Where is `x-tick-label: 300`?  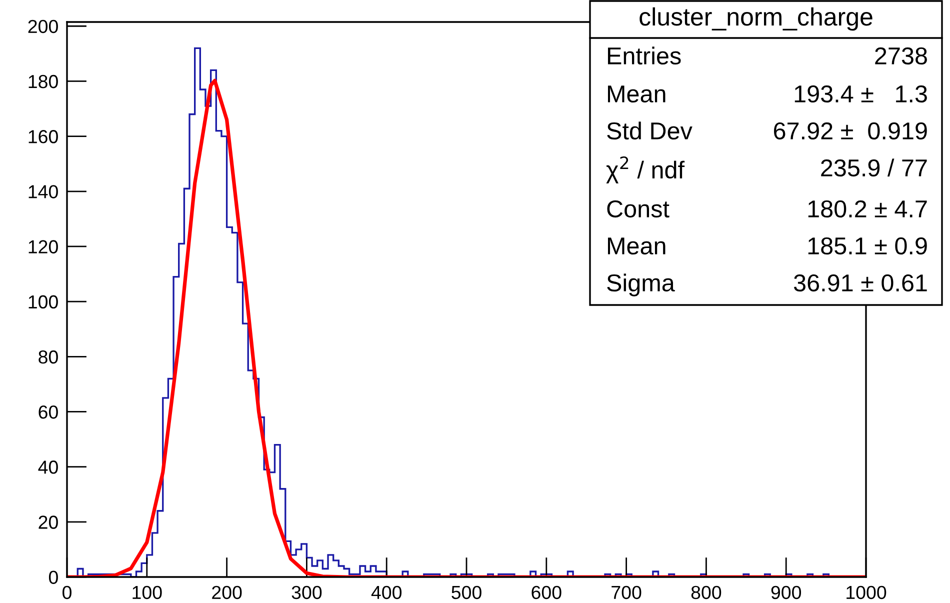 x-tick-label: 300 is located at coordinates (307, 593).